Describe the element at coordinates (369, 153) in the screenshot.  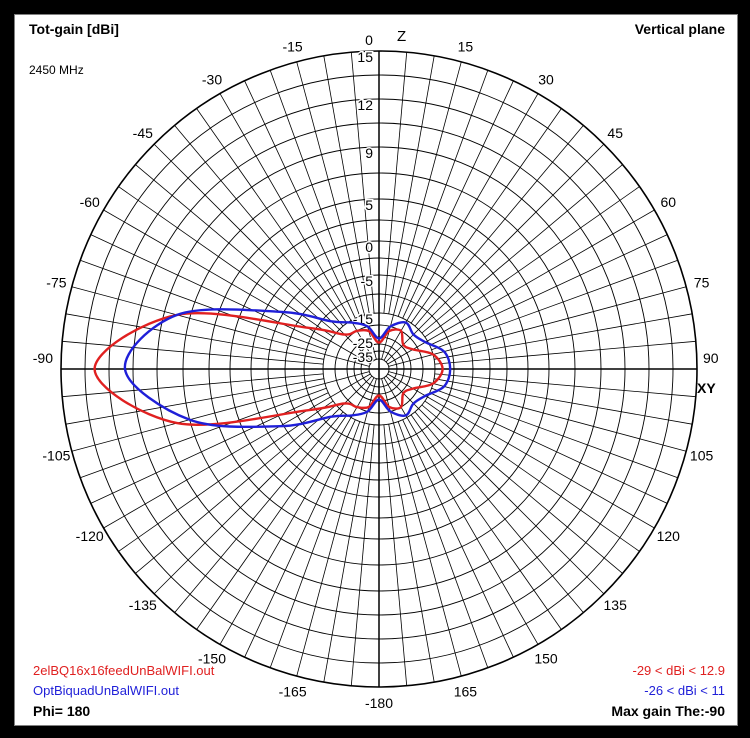
I see `radial-tick-label: 9` at that location.